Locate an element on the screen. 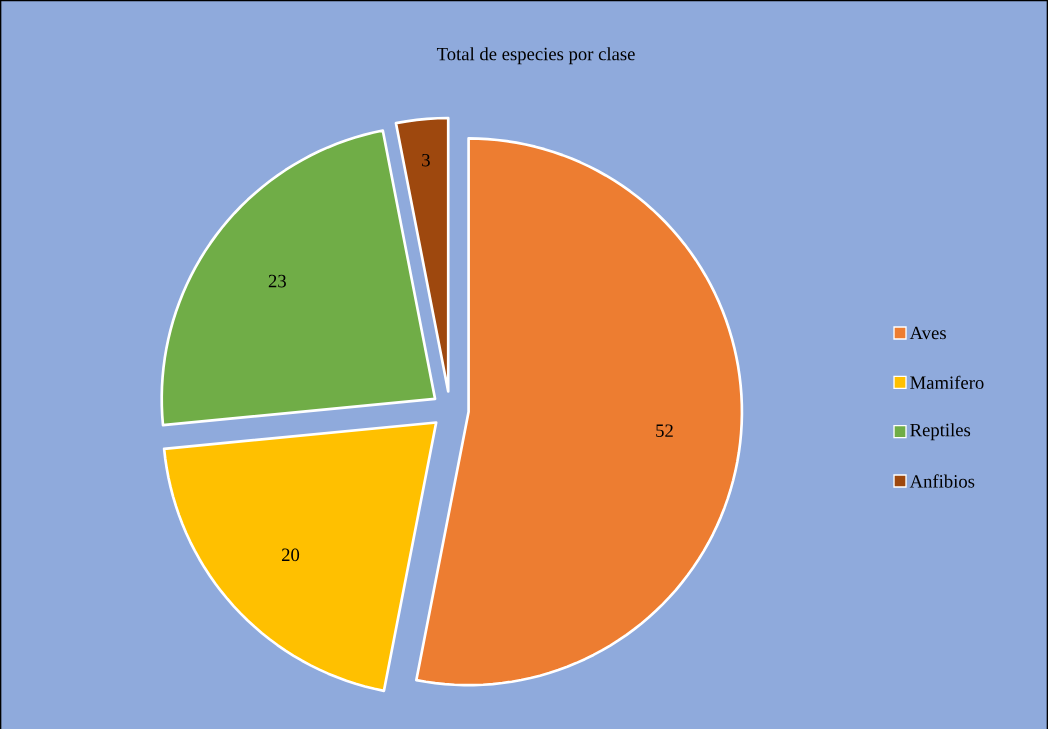  legend-label: Reptiles is located at coordinates (940, 432).